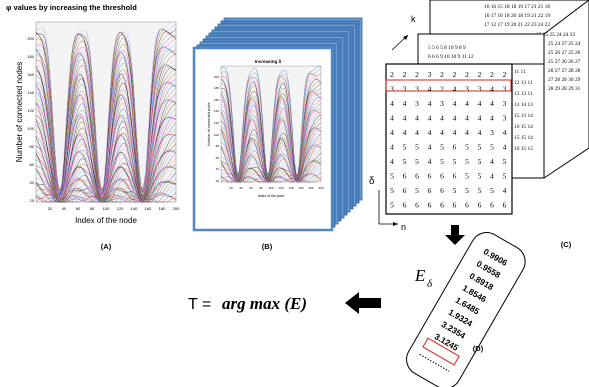 This screenshot has width=589, height=387. What do you see at coordinates (106, 220) in the screenshot?
I see `panel-a-xlabel: Index of the node` at bounding box center [106, 220].